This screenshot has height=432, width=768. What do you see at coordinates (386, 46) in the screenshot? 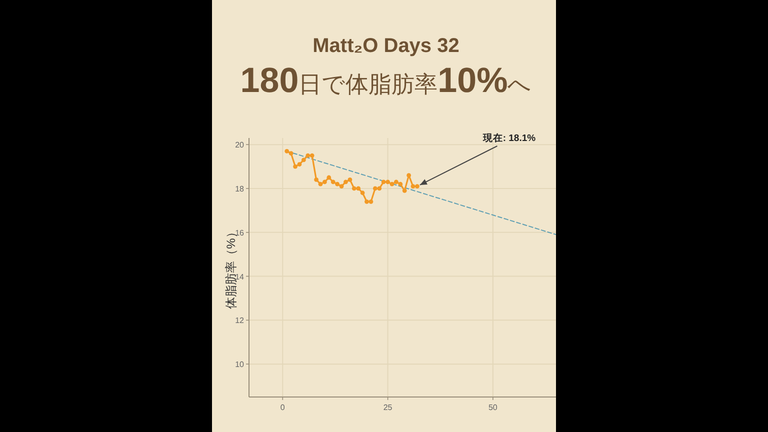
I see `title: Matt₂O Days 32` at bounding box center [386, 46].